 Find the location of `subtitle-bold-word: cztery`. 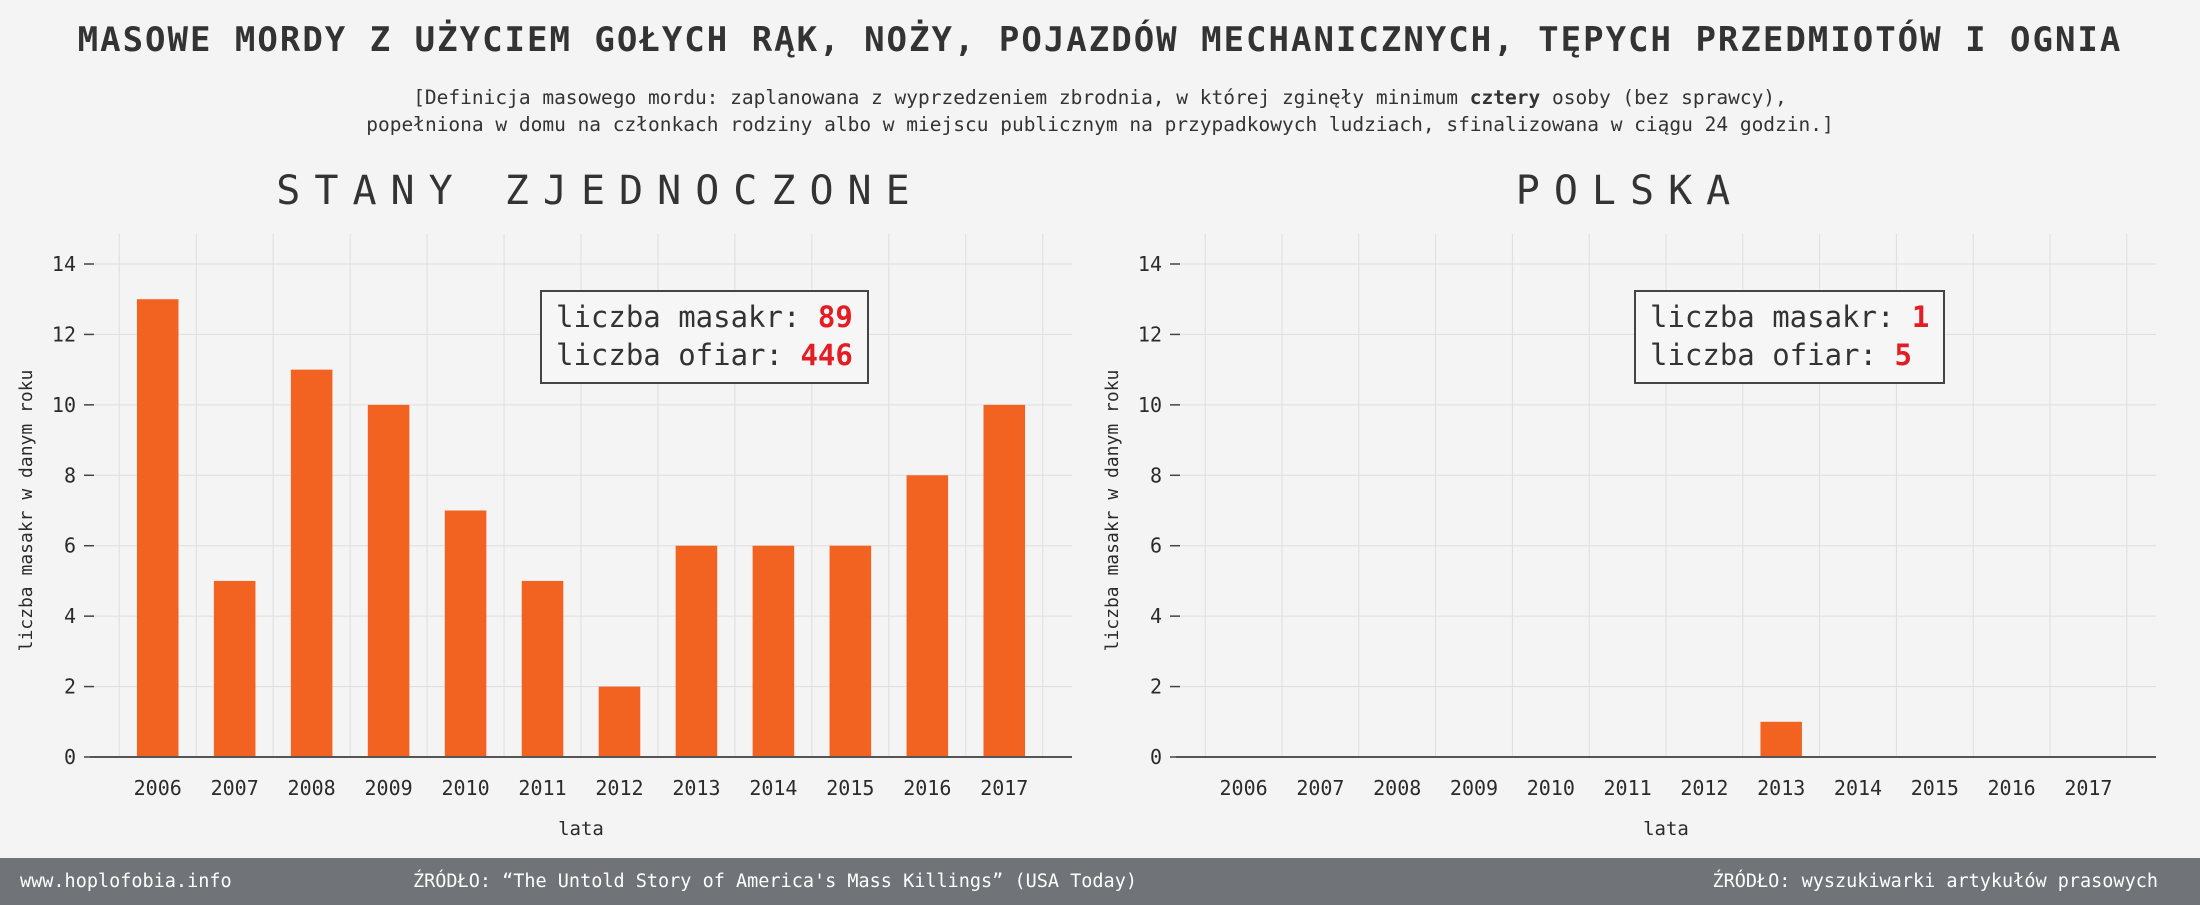

subtitle-bold-word: cztery is located at coordinates (1505, 97).